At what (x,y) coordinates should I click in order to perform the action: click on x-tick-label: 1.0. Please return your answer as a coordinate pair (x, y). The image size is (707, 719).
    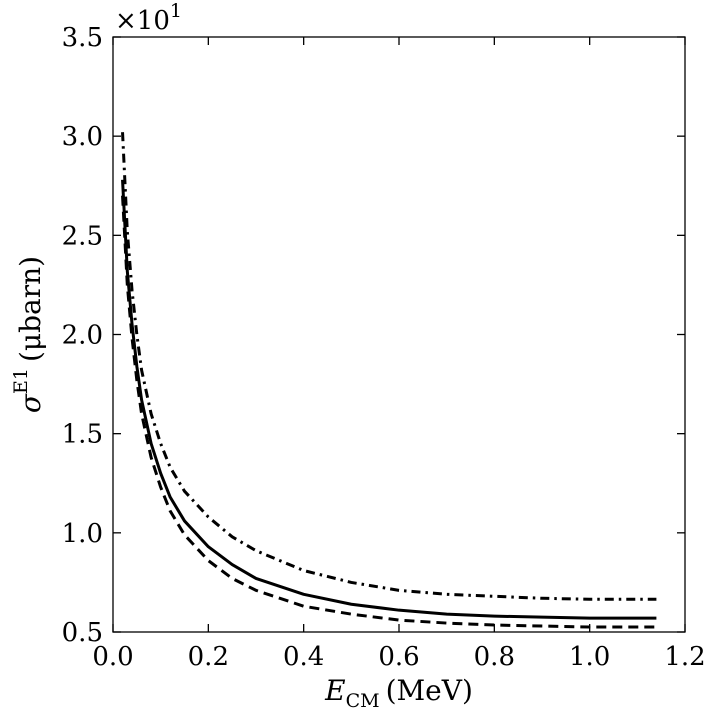
    Looking at the image, I should click on (589, 657).